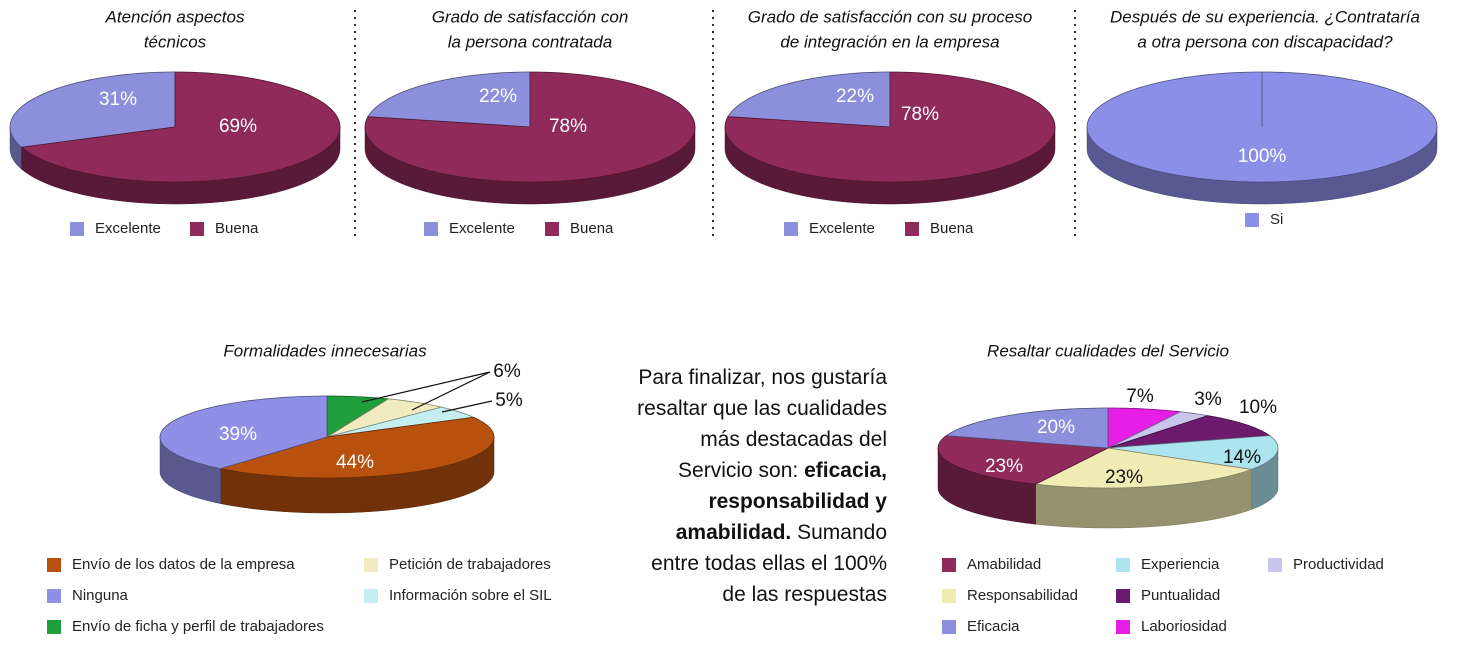  What do you see at coordinates (507, 371) in the screenshot?
I see `data-label: 6%` at bounding box center [507, 371].